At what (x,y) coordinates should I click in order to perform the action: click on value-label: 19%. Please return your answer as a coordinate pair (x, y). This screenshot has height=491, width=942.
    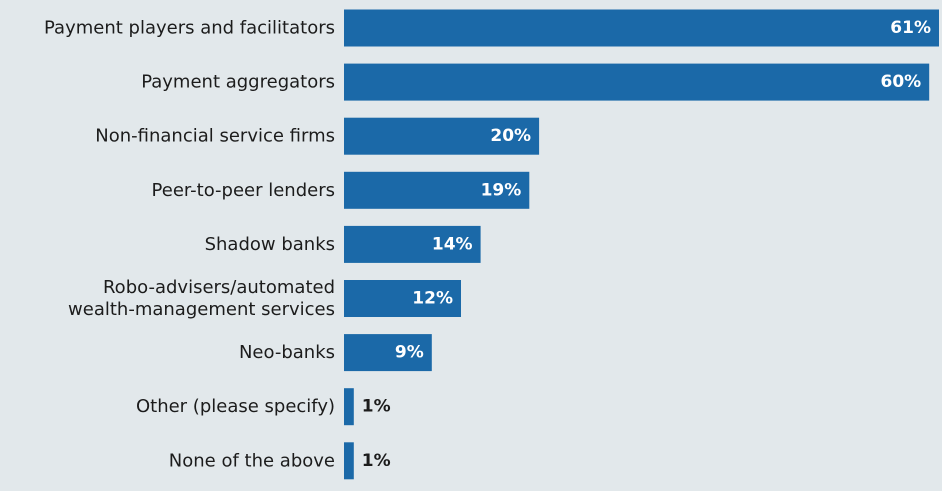
    Looking at the image, I should click on (501, 190).